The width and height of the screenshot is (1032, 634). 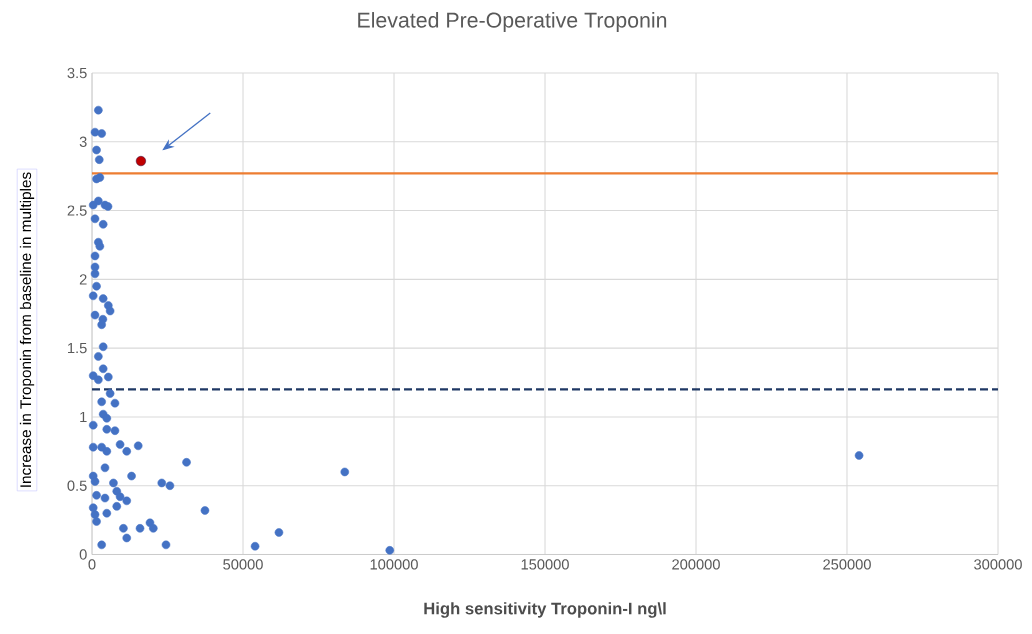 I want to click on y-tick-label: 1, so click(x=83, y=416).